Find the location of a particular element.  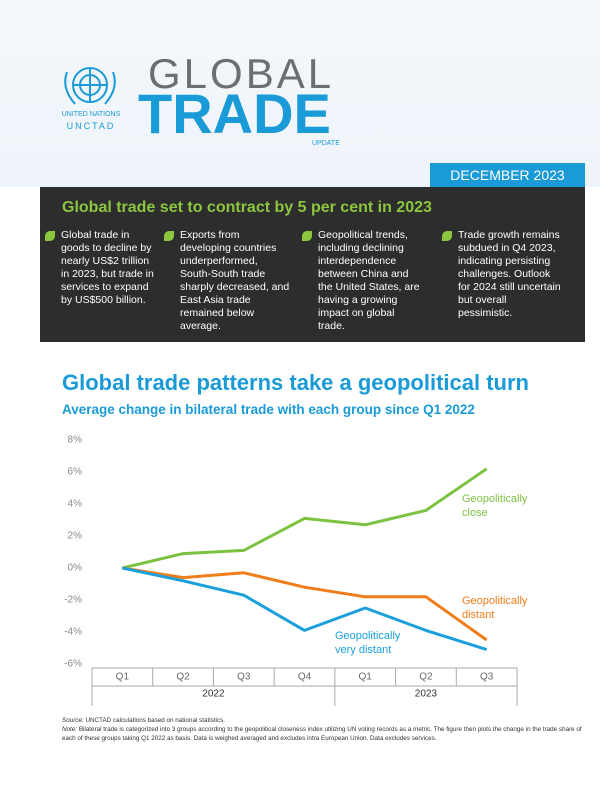

series-label: Geopolitically close is located at coordinates (495, 506).